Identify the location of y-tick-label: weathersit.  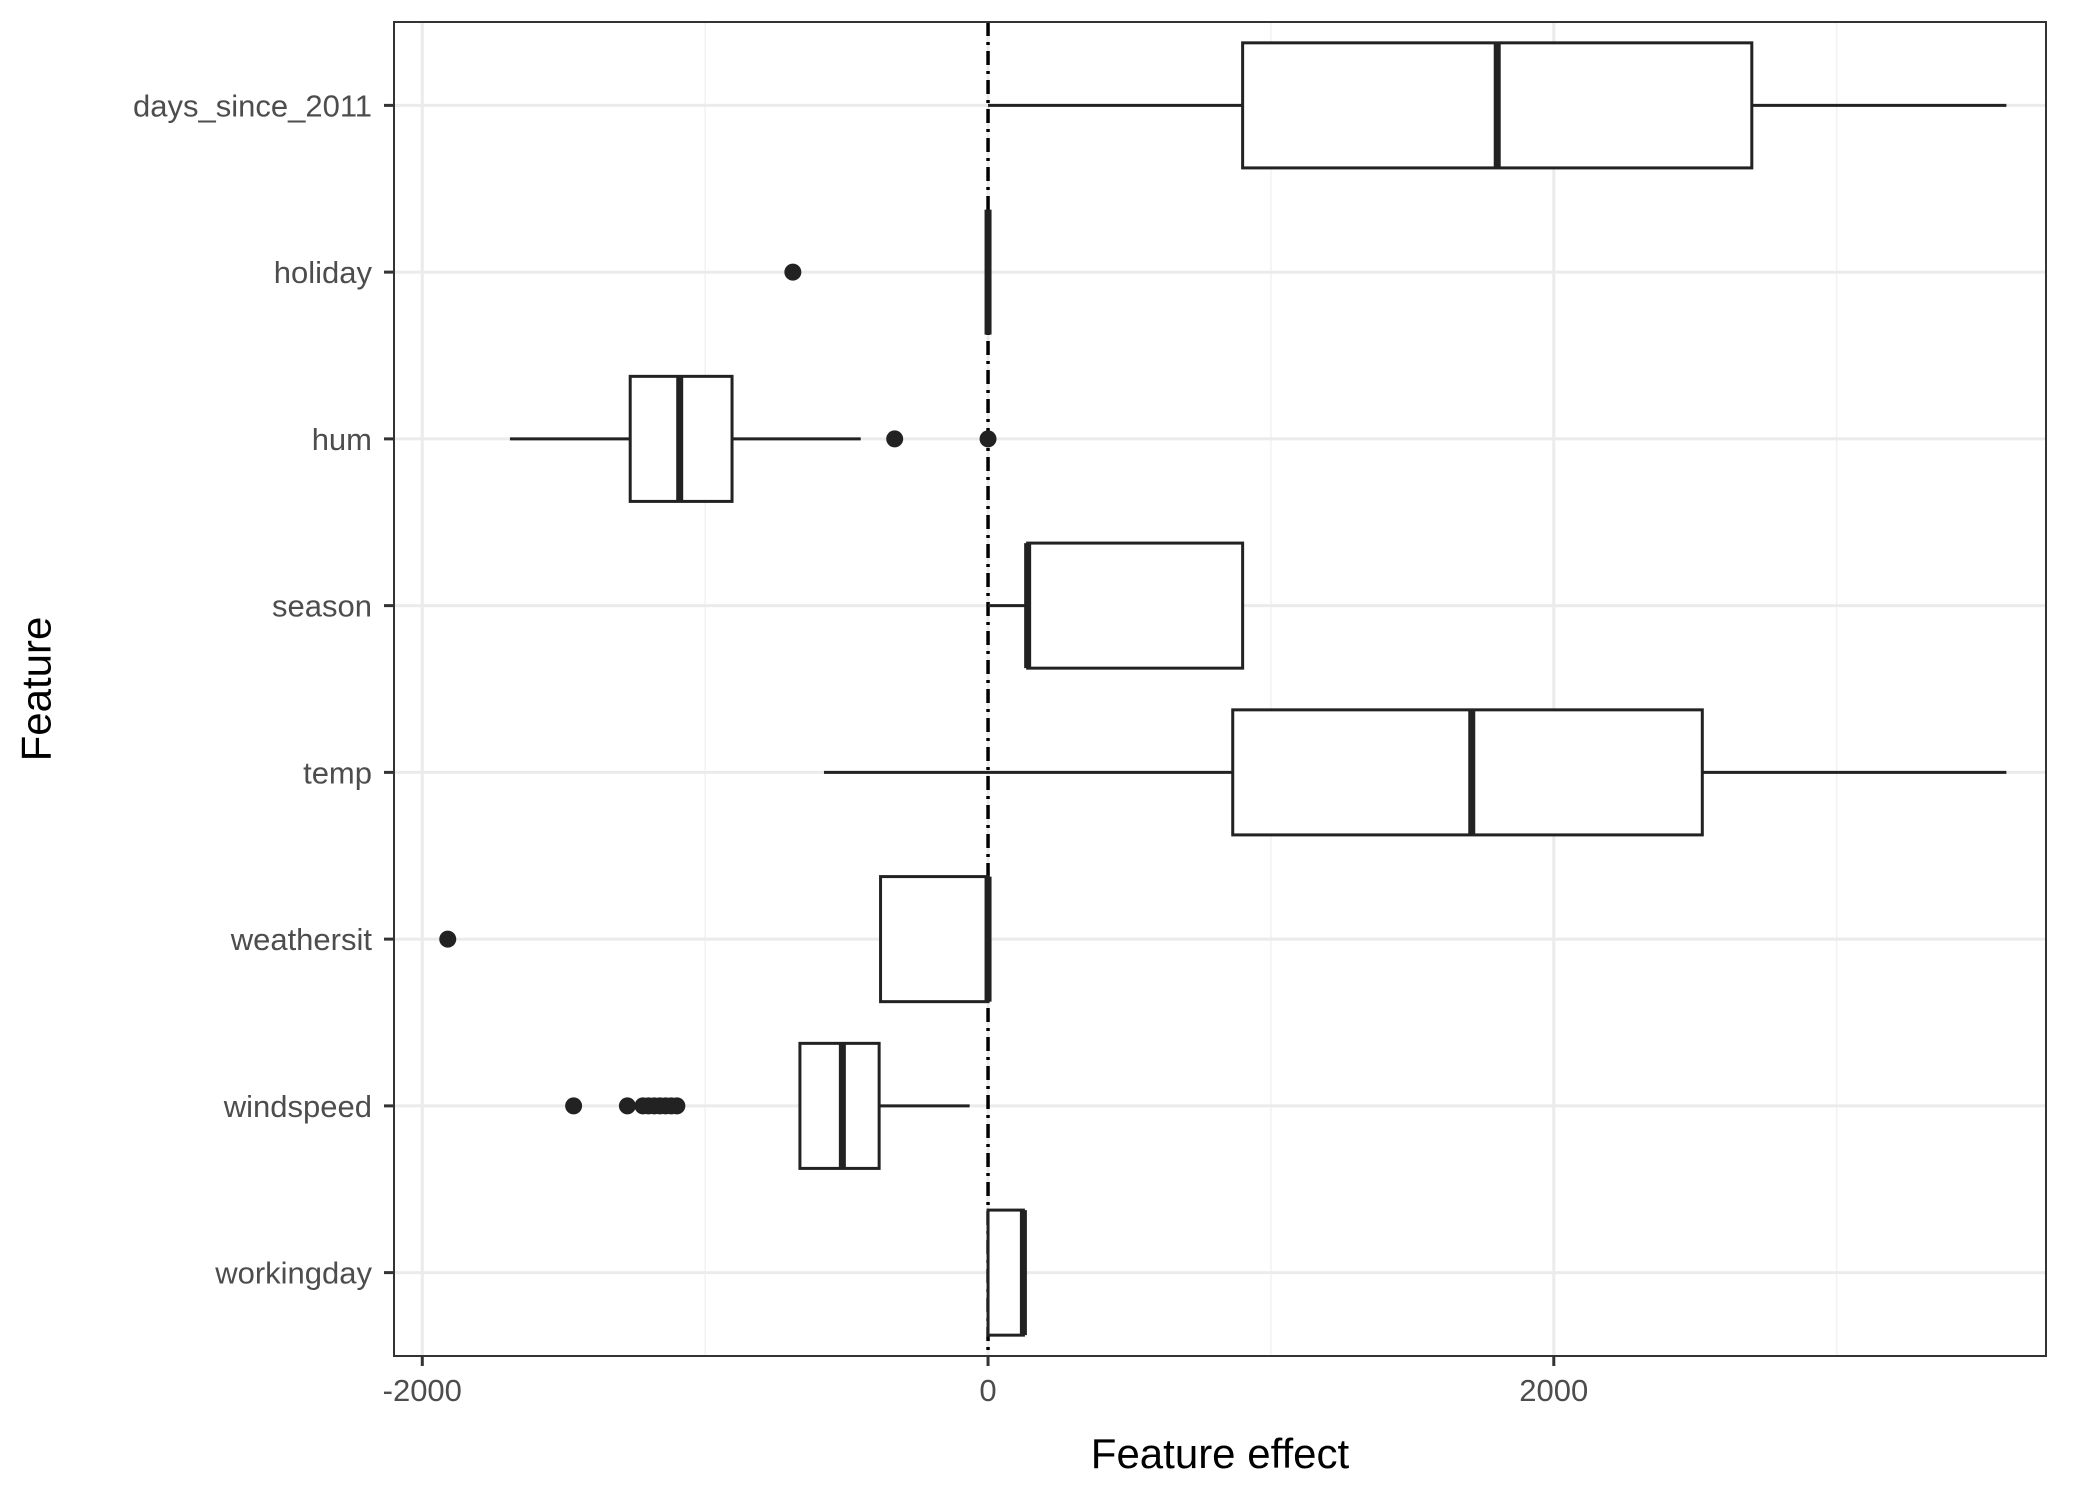
(301, 939).